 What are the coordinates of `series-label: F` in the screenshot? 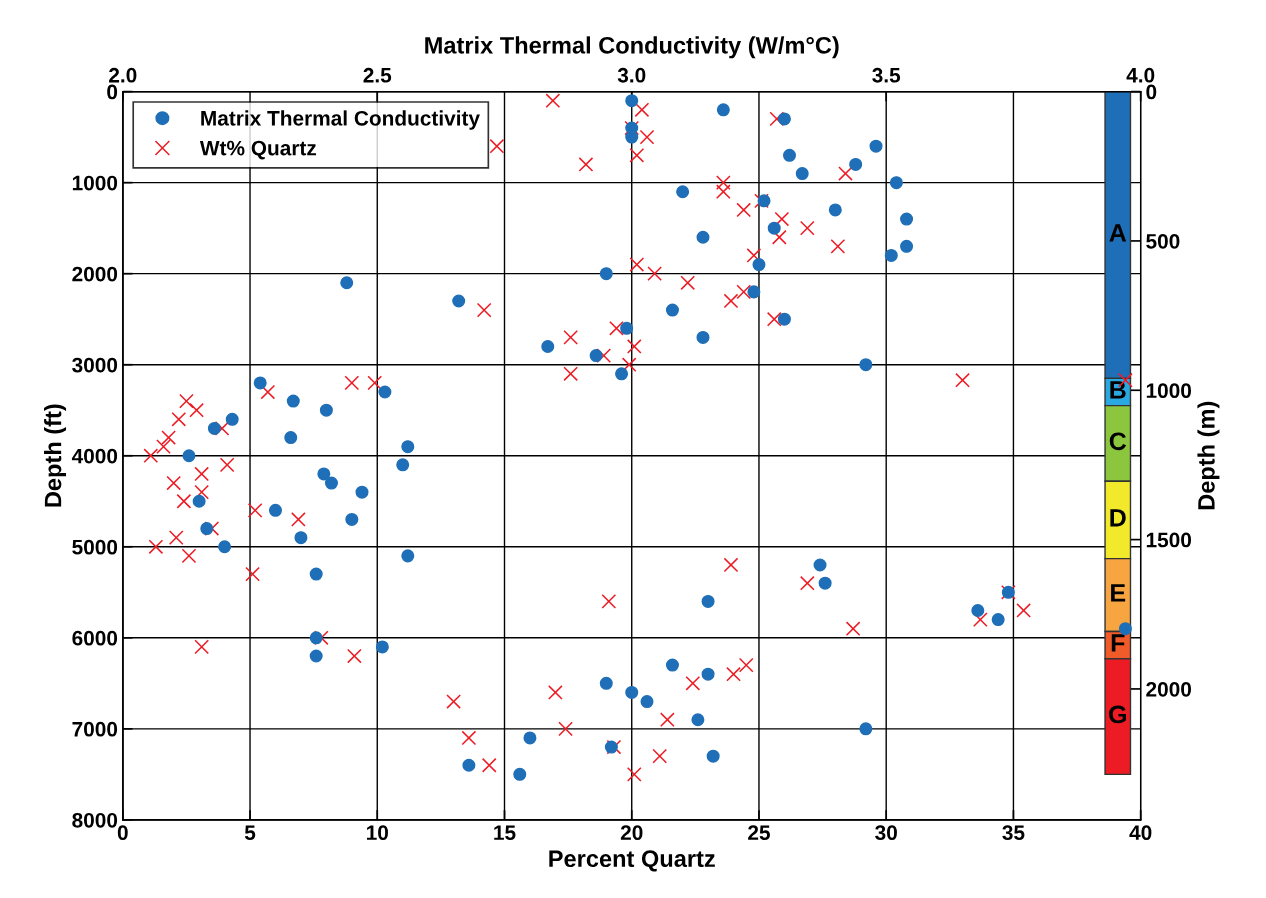 It's located at (1118, 643).